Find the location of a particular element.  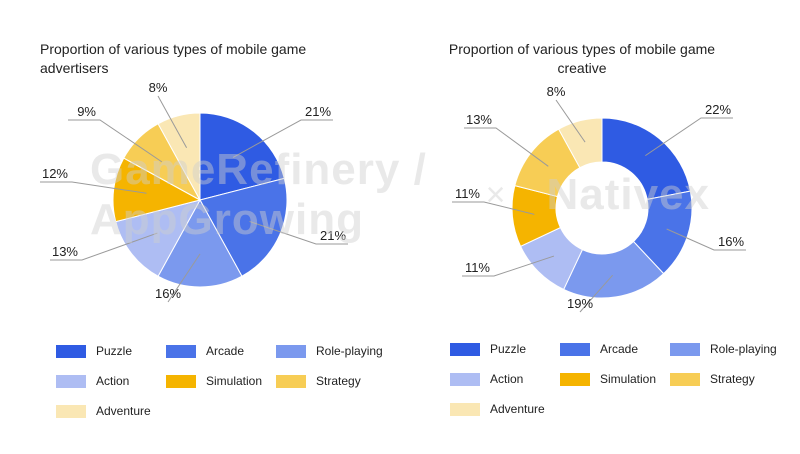

slice-role-playing is located at coordinates (200, 243).